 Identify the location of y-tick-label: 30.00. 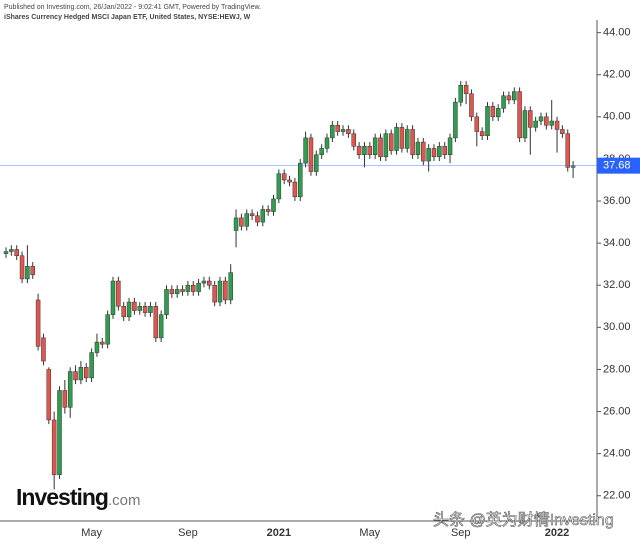
(617, 327).